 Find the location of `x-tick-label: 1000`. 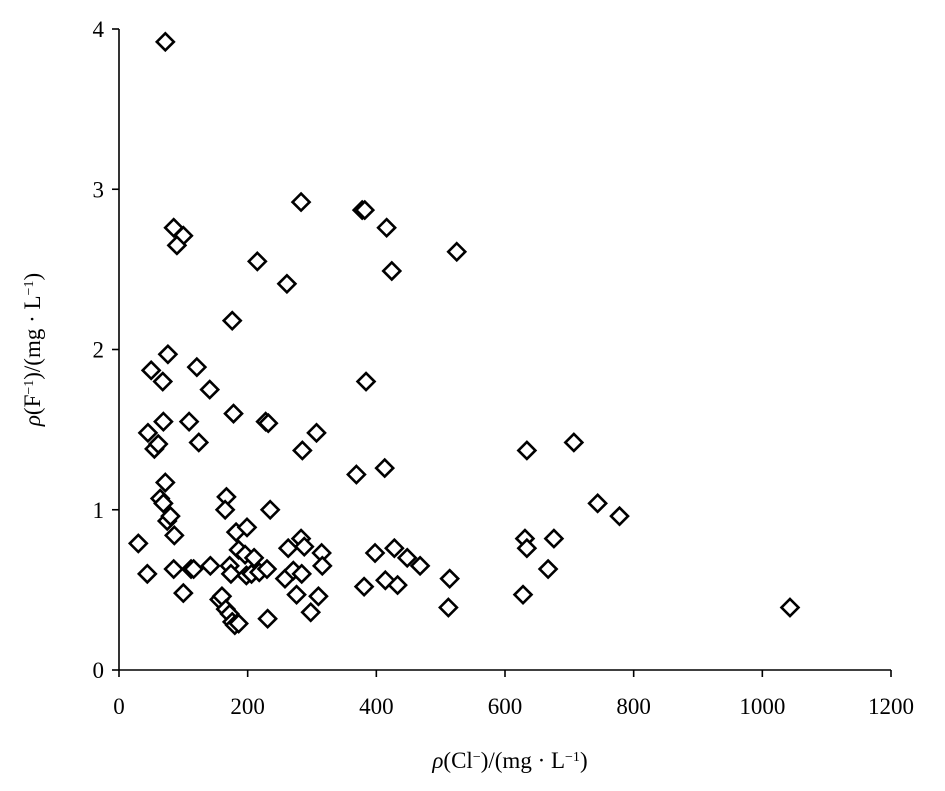

x-tick-label: 1000 is located at coordinates (762, 706).